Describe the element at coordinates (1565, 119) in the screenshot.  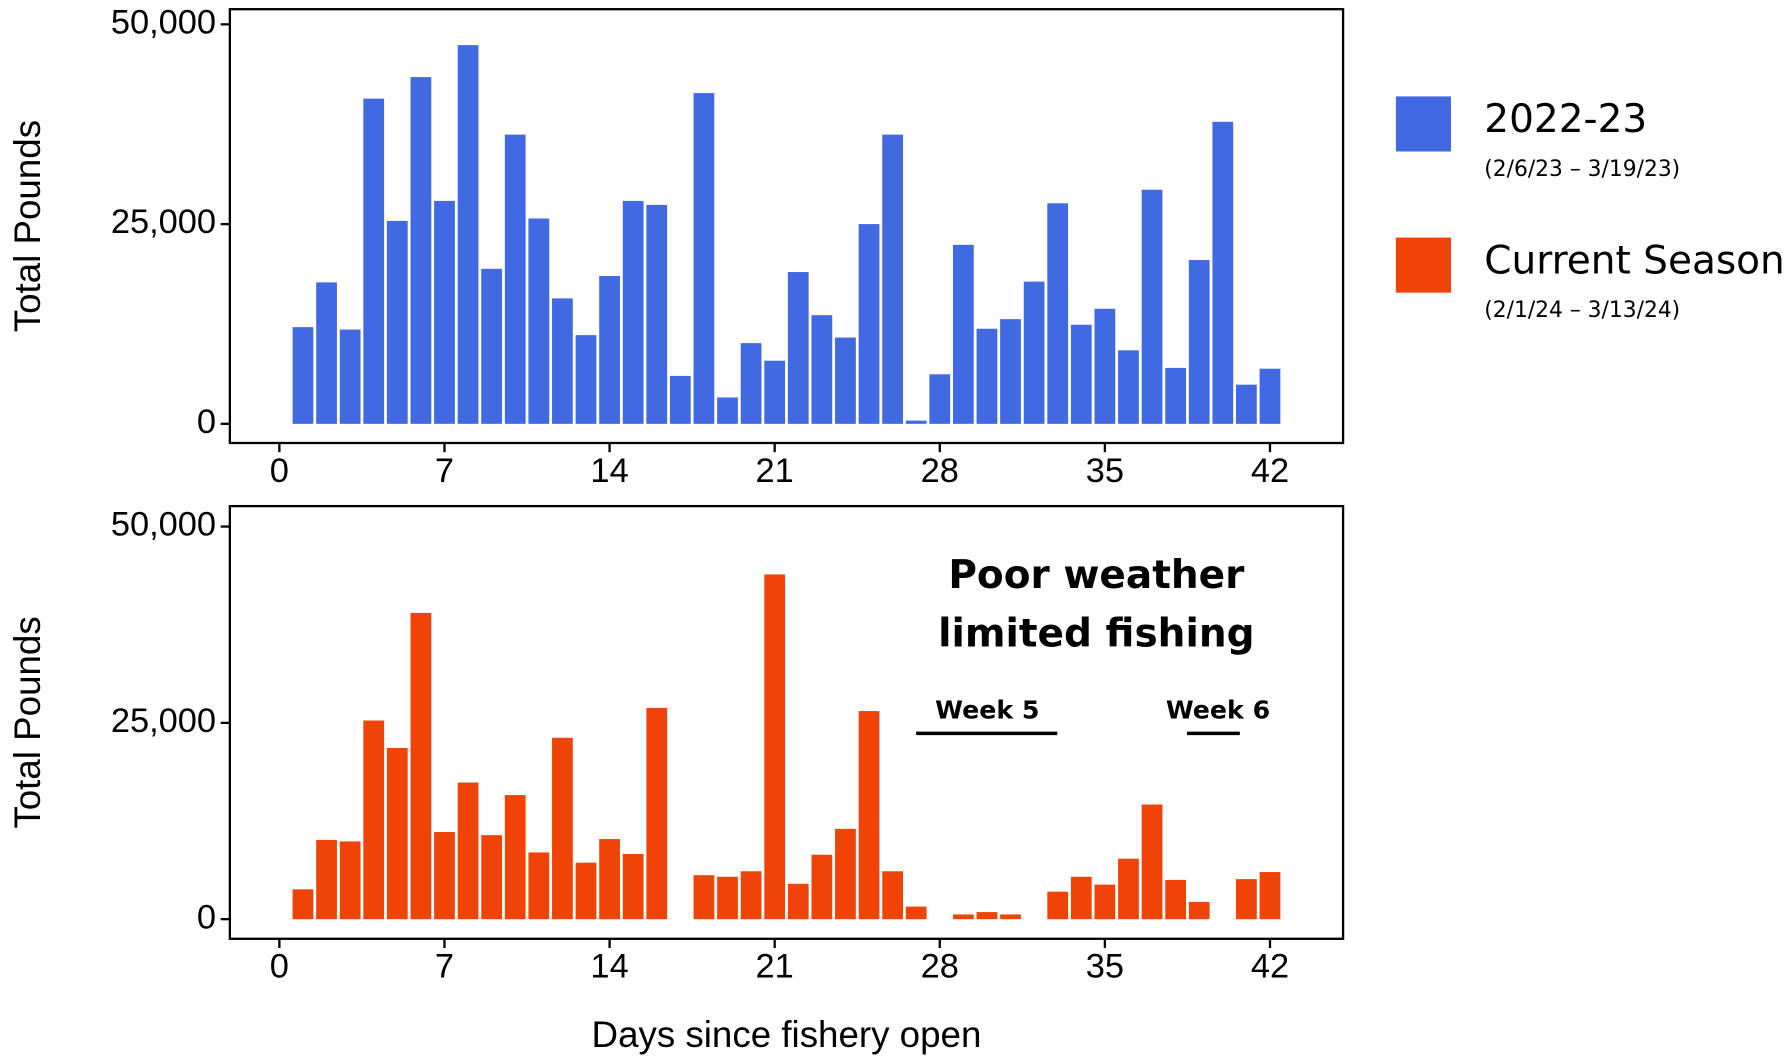
I see `legend-label: 2022-23` at that location.